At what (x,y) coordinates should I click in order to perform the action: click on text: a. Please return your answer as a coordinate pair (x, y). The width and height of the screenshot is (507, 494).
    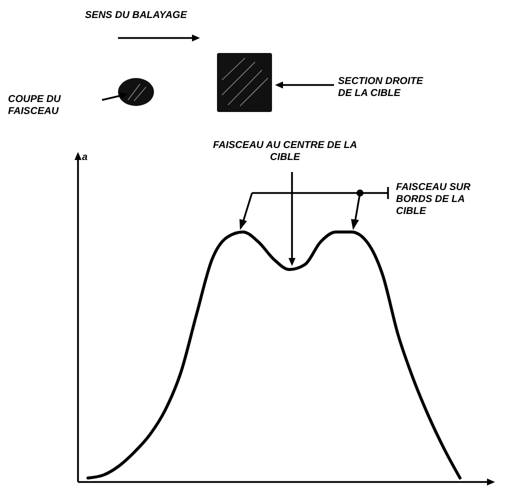
    Looking at the image, I should click on (85, 157).